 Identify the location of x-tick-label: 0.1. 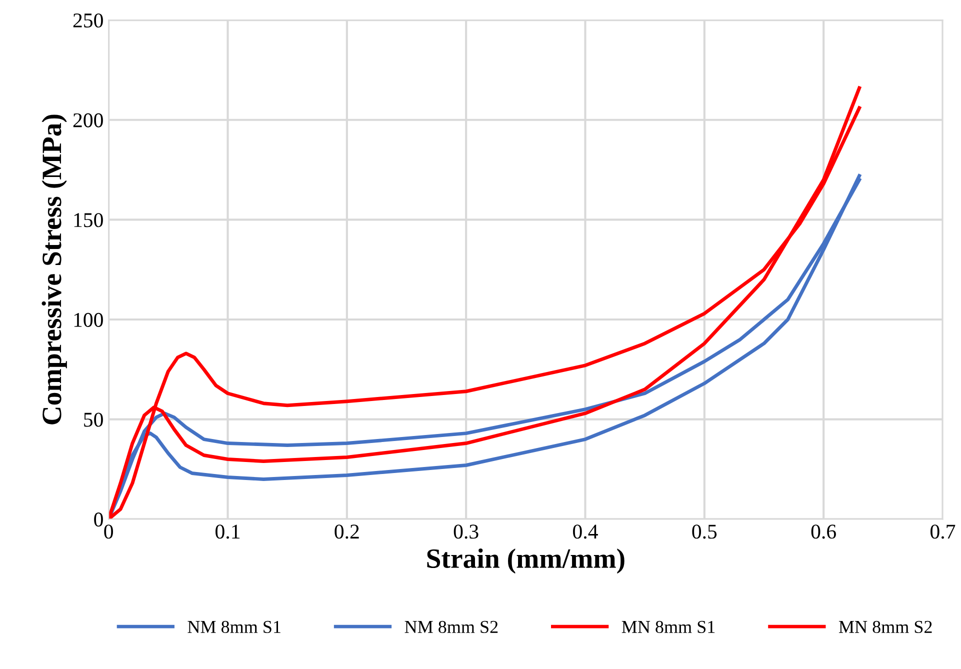
(228, 531).